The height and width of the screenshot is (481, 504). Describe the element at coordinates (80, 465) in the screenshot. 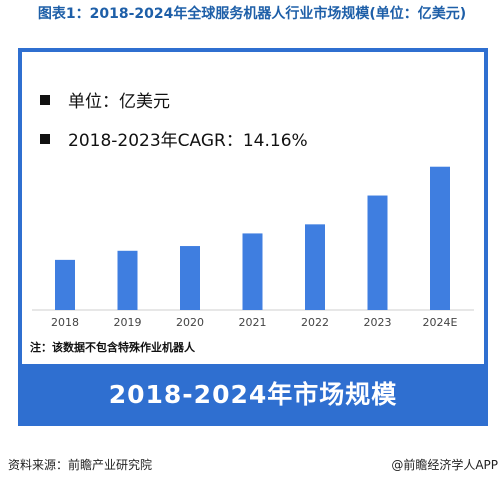

I see `source-text: 资料来源：前瞻产业研究院` at that location.